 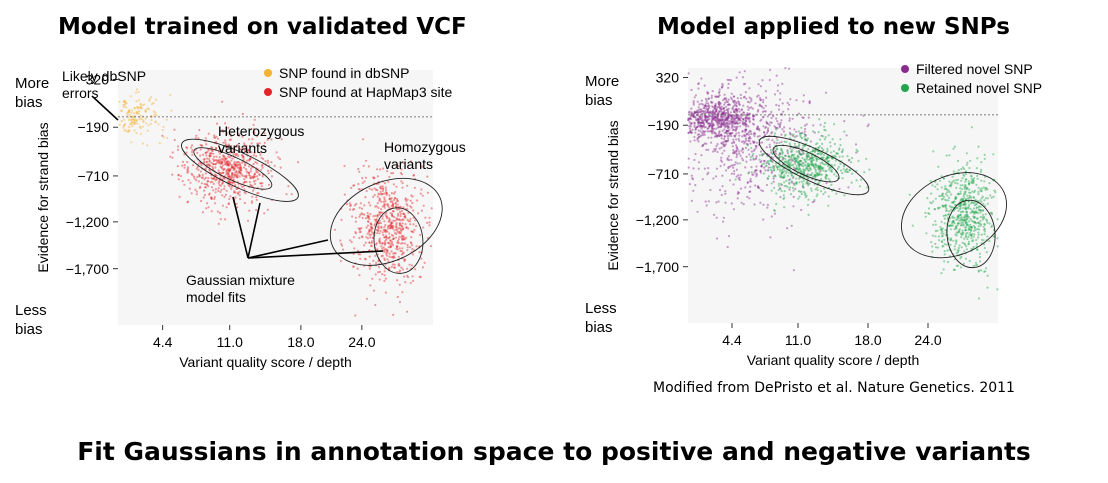 I want to click on x-tick-label: 11.0, so click(x=230, y=342).